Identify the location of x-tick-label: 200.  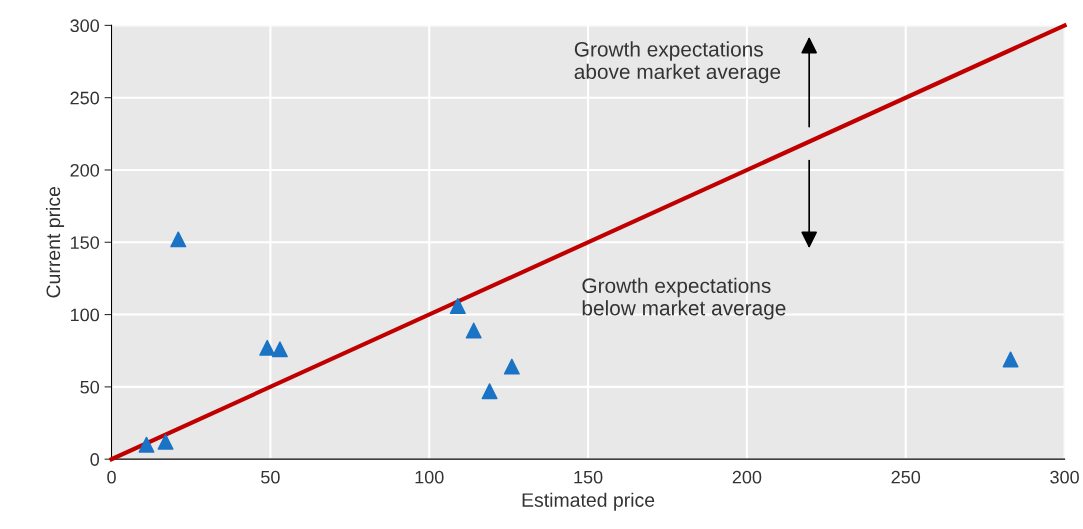
(747, 477).